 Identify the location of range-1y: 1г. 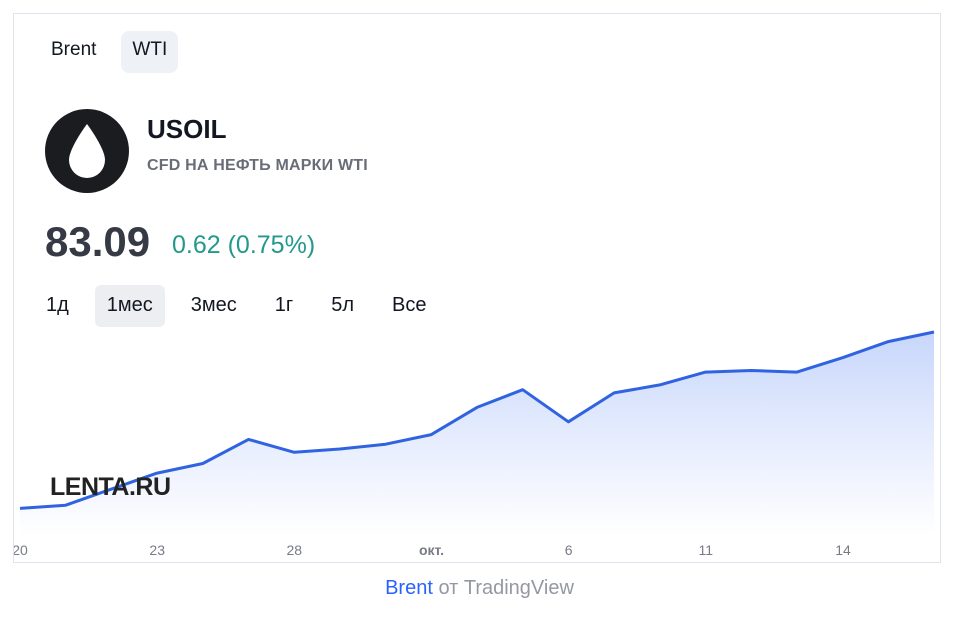
(284, 305).